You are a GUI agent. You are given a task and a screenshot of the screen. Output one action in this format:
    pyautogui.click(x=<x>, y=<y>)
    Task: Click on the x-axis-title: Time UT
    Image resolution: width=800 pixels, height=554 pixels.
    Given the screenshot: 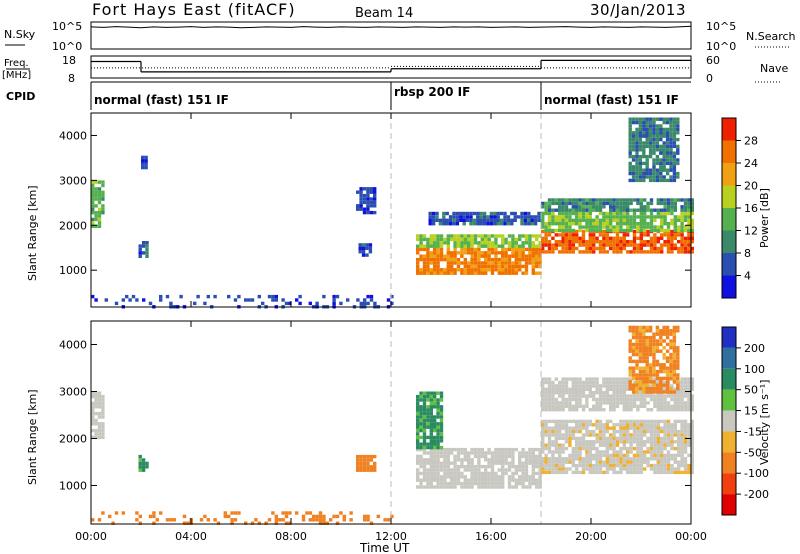 What is the action you would take?
    pyautogui.click(x=384, y=547)
    